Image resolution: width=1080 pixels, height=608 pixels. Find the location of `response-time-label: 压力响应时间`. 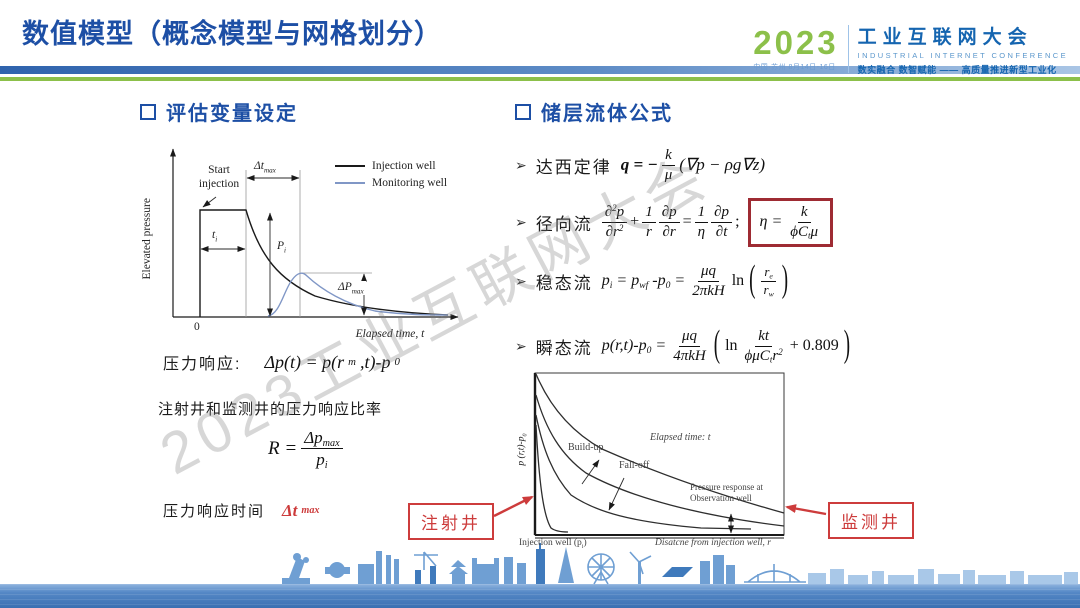

response-time-label: 压力响应时间 is located at coordinates (214, 511).